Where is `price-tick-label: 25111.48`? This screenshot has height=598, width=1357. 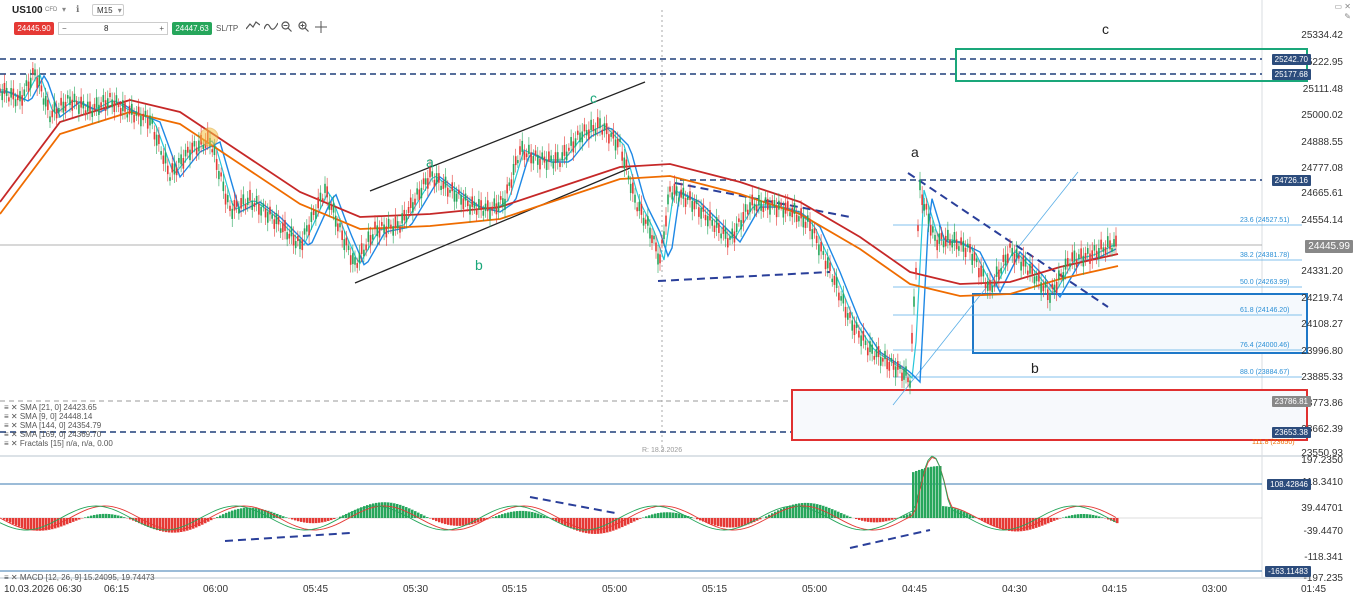 price-tick-label: 25111.48 is located at coordinates (1322, 89).